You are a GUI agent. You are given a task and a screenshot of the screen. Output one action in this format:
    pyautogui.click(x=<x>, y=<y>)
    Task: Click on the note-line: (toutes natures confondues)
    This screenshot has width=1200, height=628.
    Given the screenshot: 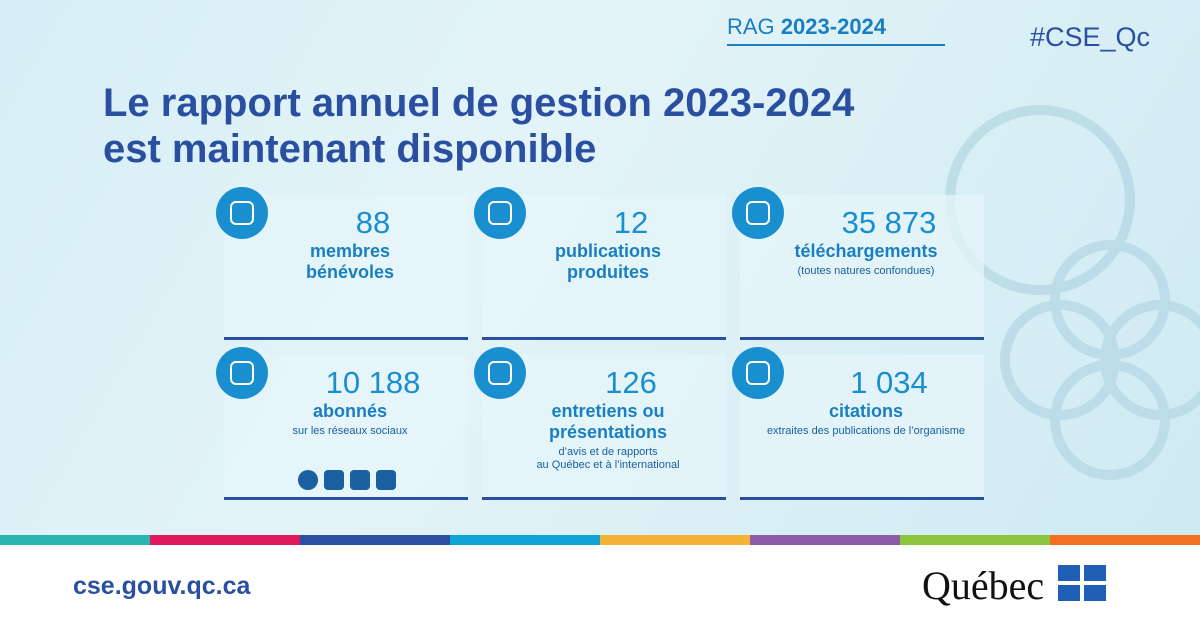 What is the action you would take?
    pyautogui.click(x=866, y=271)
    